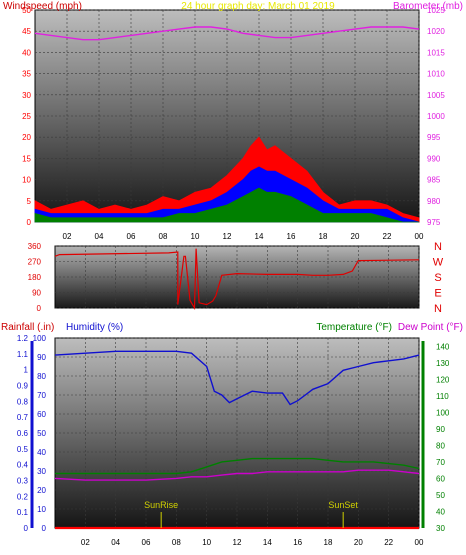 Image resolution: width=466 pixels, height=555 pixels. What do you see at coordinates (436, 52) in the screenshot?
I see `barometer-y-tick: 1015` at bounding box center [436, 52].